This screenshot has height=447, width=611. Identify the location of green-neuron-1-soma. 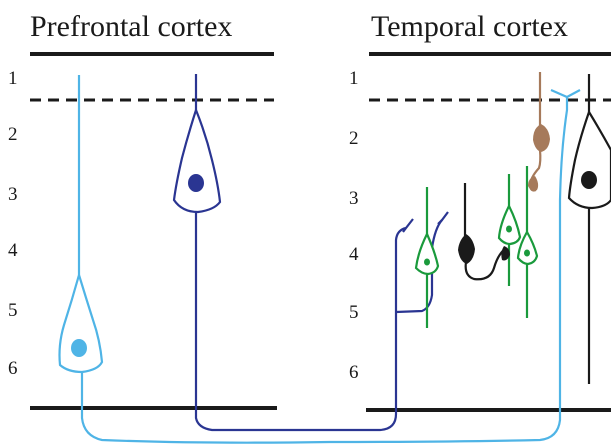
(427, 253).